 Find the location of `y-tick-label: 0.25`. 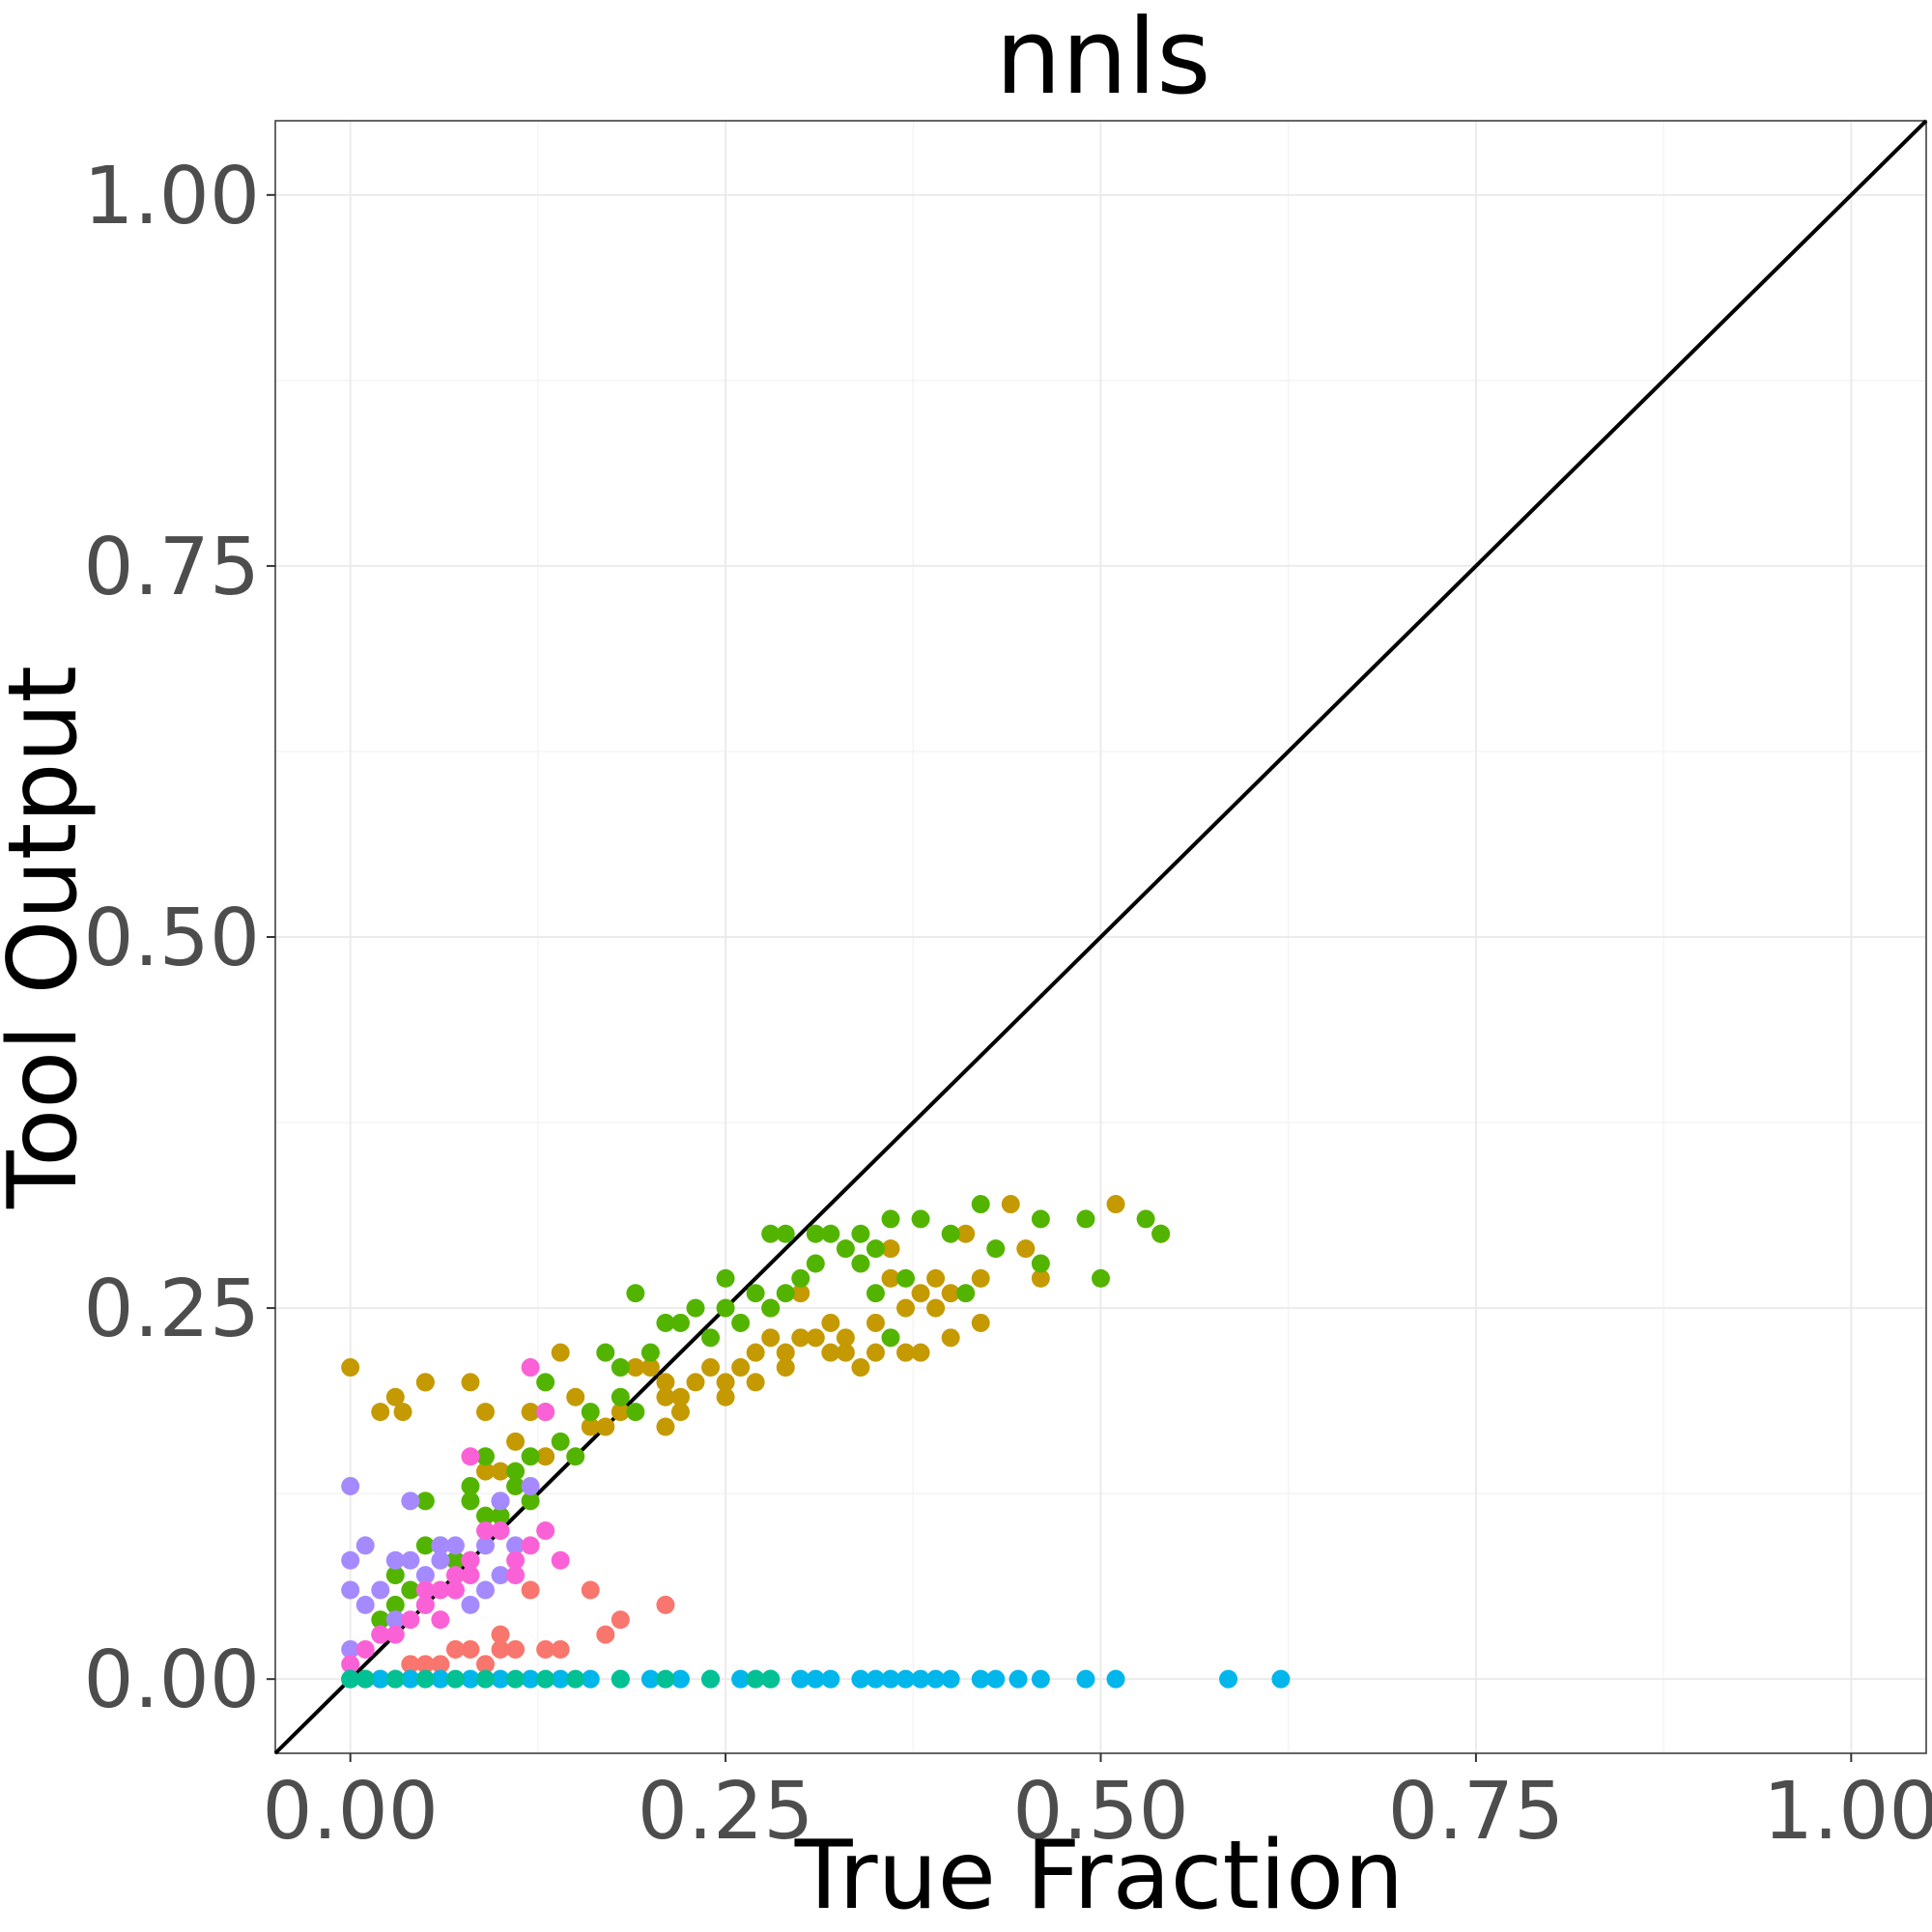

y-tick-label: 0.25 is located at coordinates (171, 1309).